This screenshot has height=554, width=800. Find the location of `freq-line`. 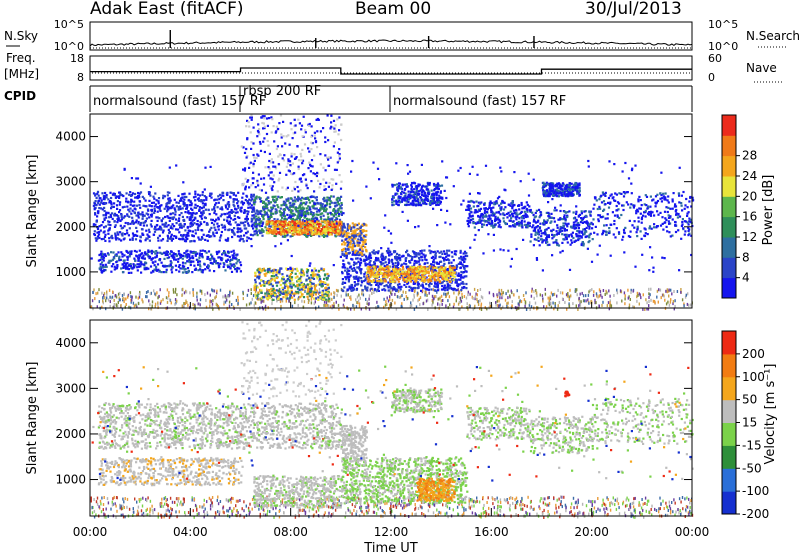

freq-line is located at coordinates (391, 71).